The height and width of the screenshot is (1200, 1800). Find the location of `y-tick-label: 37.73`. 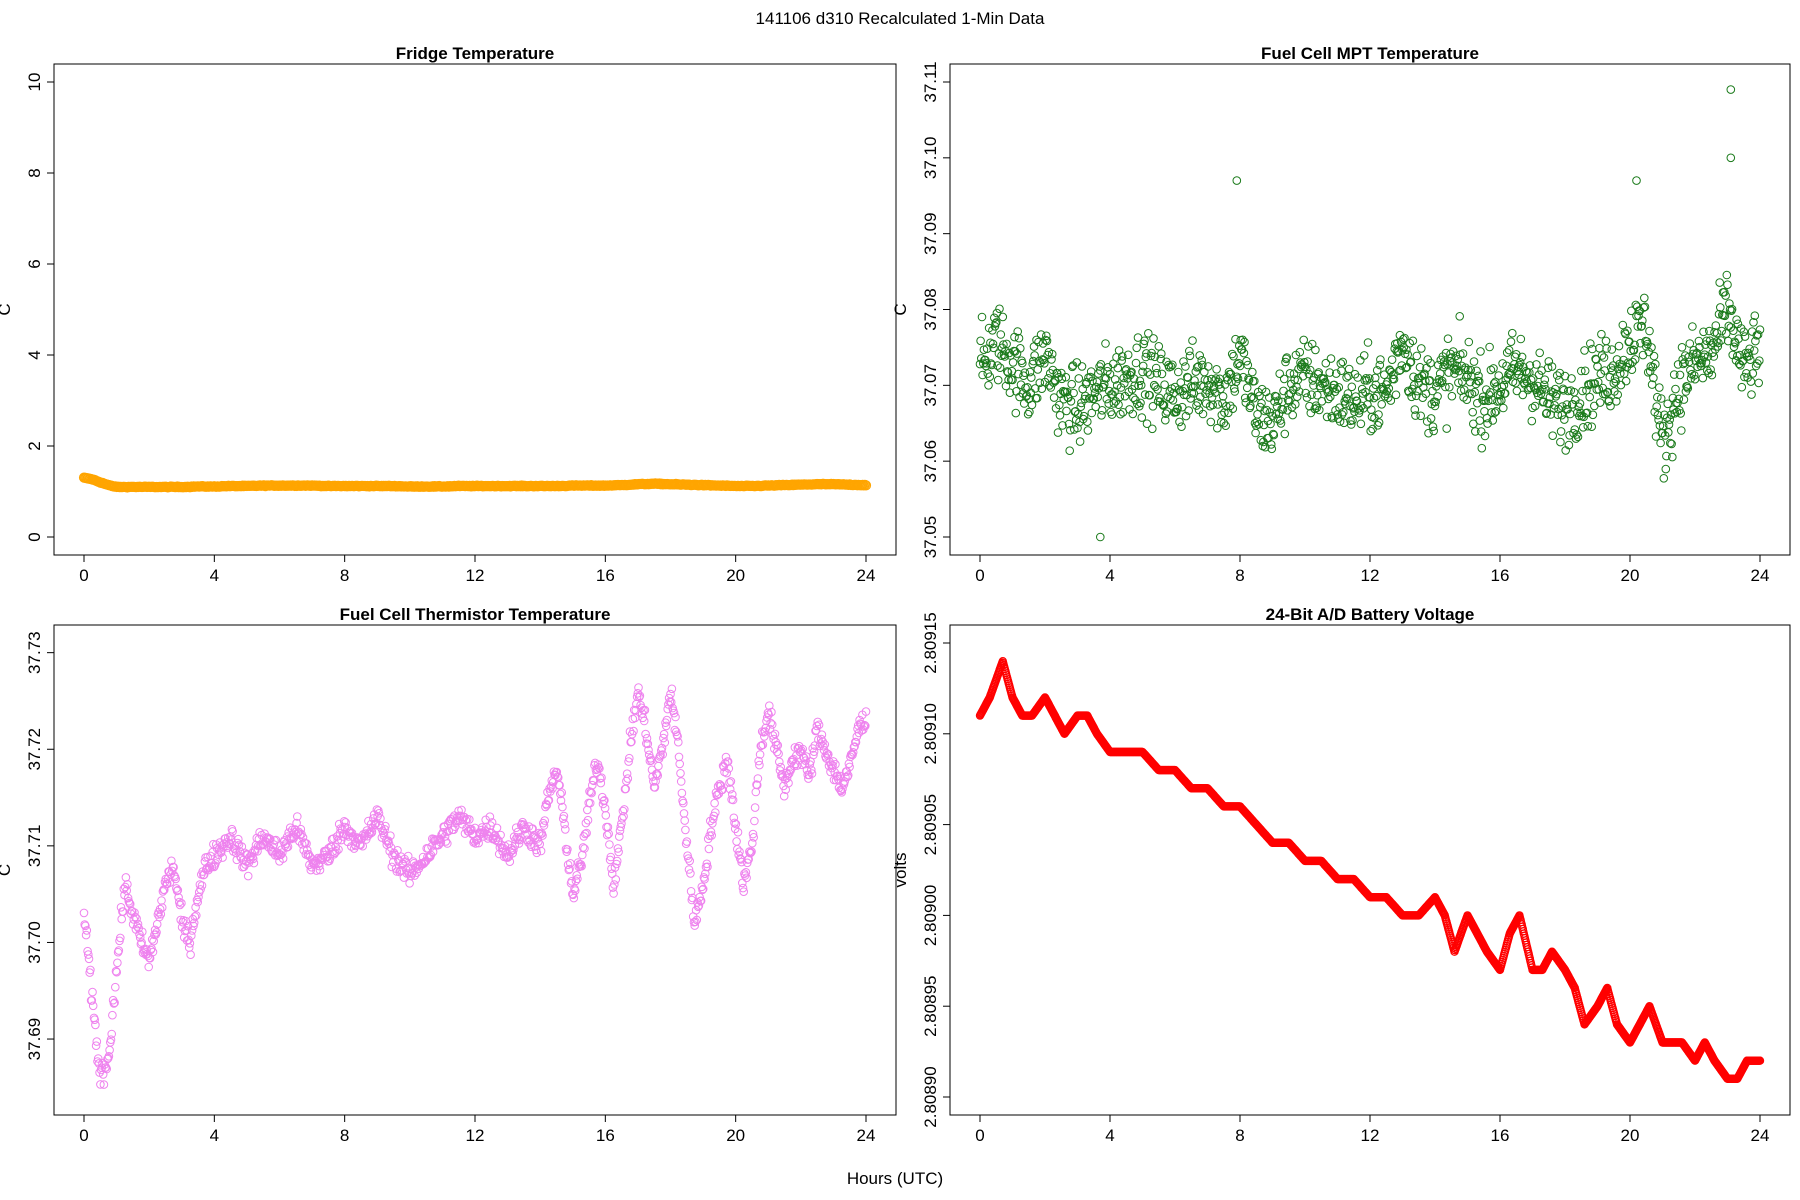

y-tick-label: 37.73 is located at coordinates (34, 652).